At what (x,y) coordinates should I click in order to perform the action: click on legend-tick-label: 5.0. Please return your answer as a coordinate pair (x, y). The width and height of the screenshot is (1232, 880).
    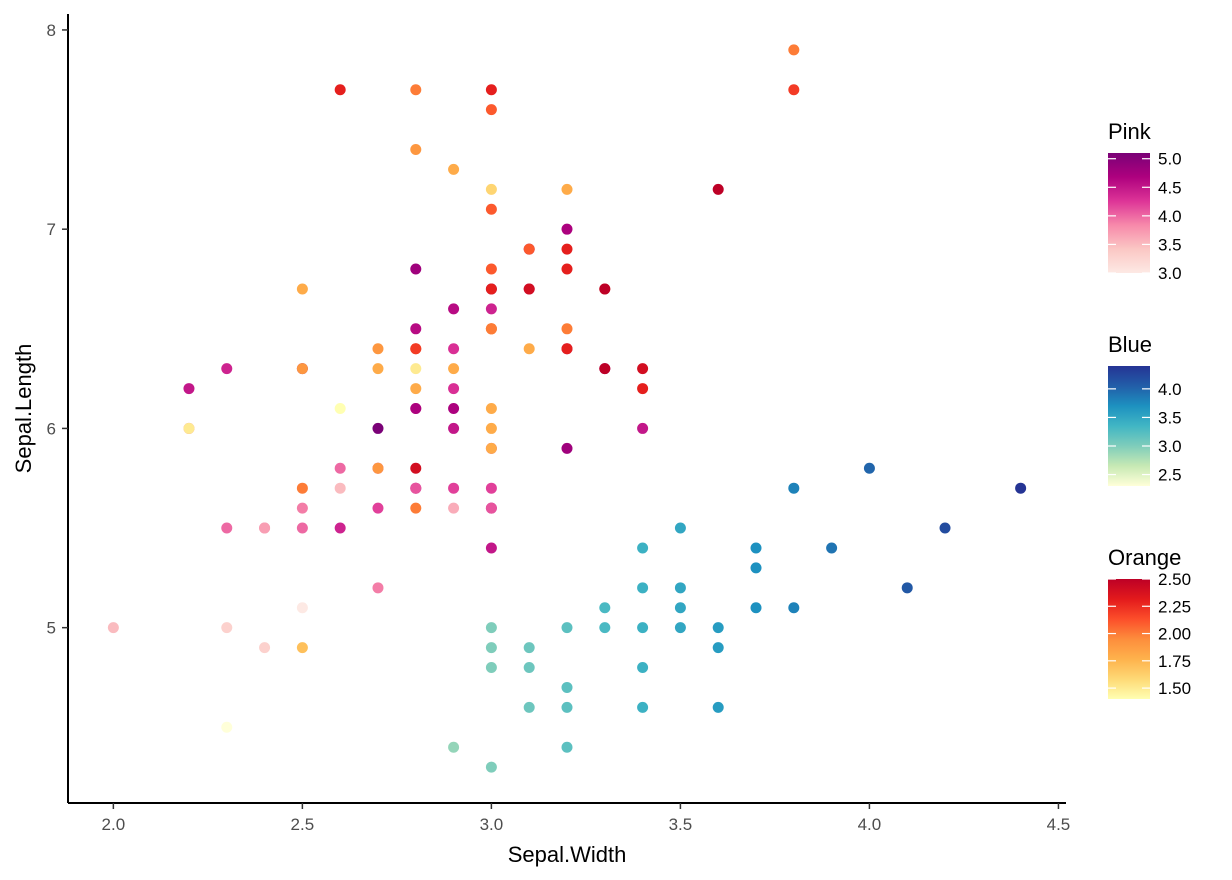
    Looking at the image, I should click on (1170, 159).